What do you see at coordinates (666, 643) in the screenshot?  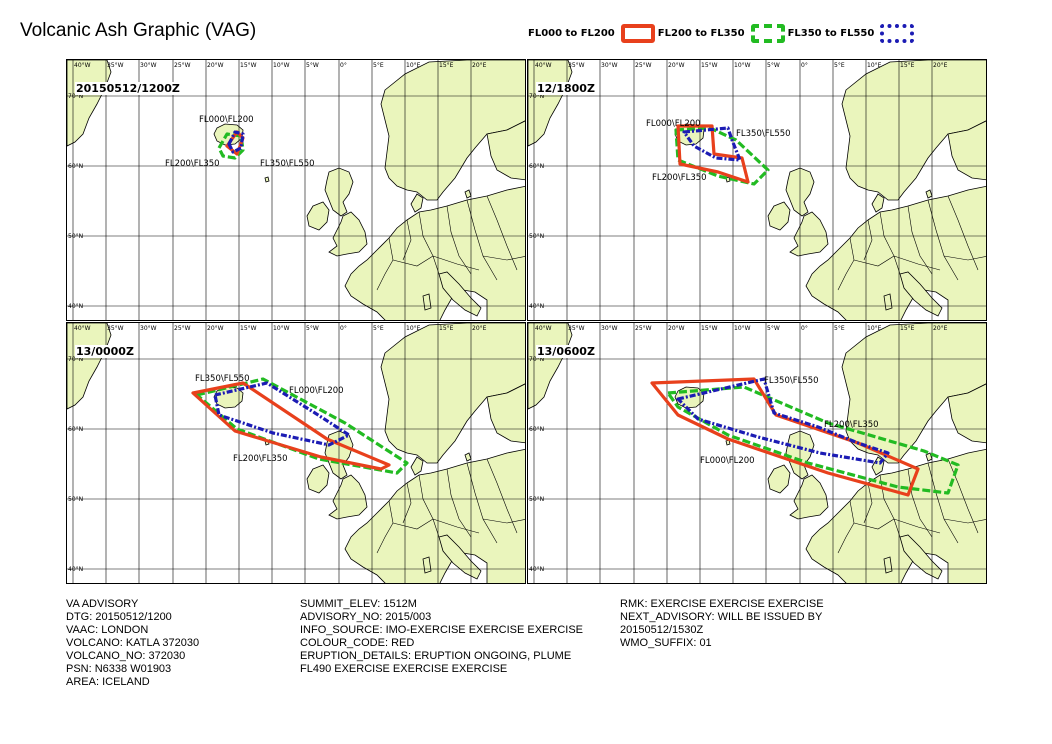 I see `advisory-line: WMO_SUFFIX: 01` at bounding box center [666, 643].